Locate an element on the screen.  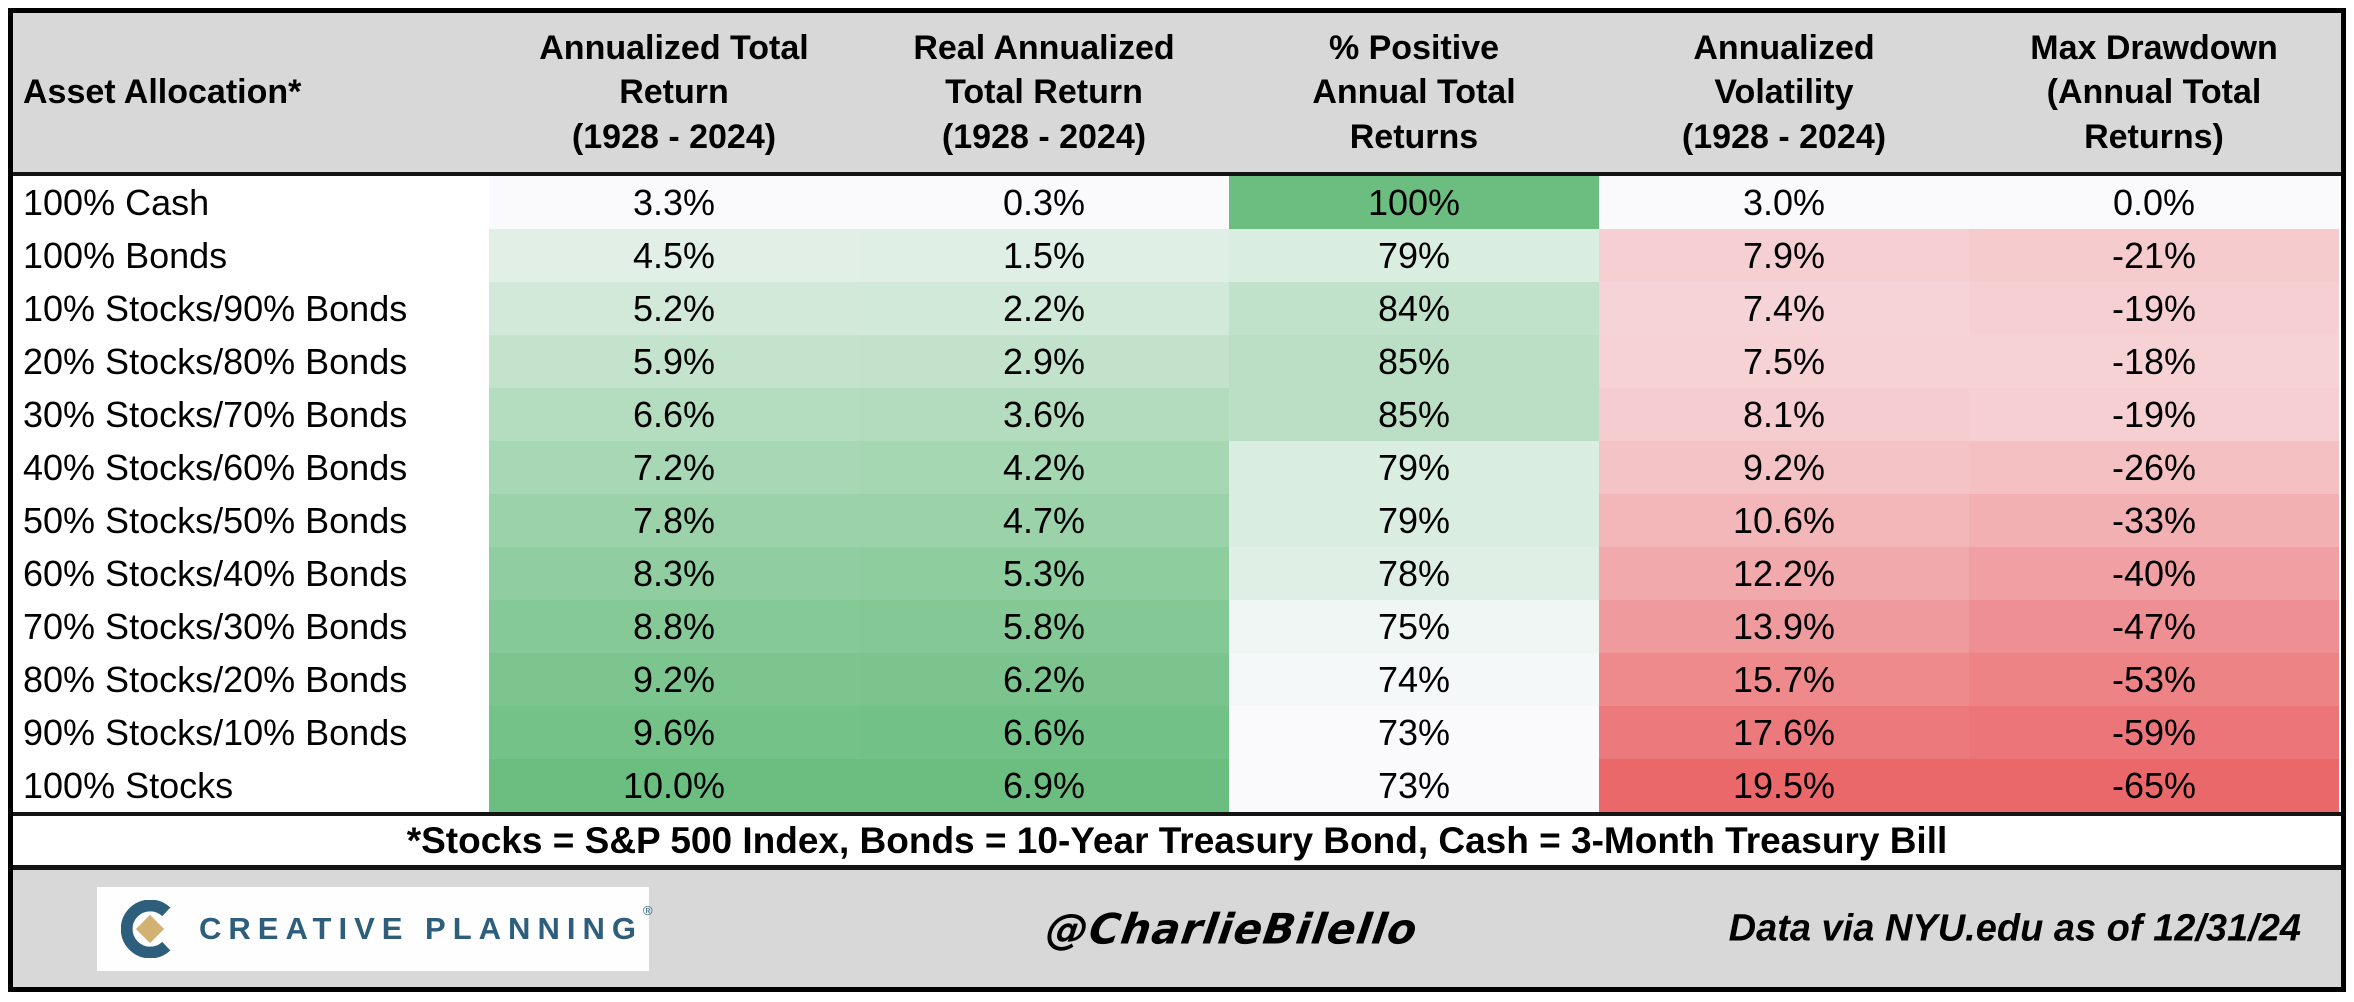
cell-real_return: 0.3% is located at coordinates (1044, 202).